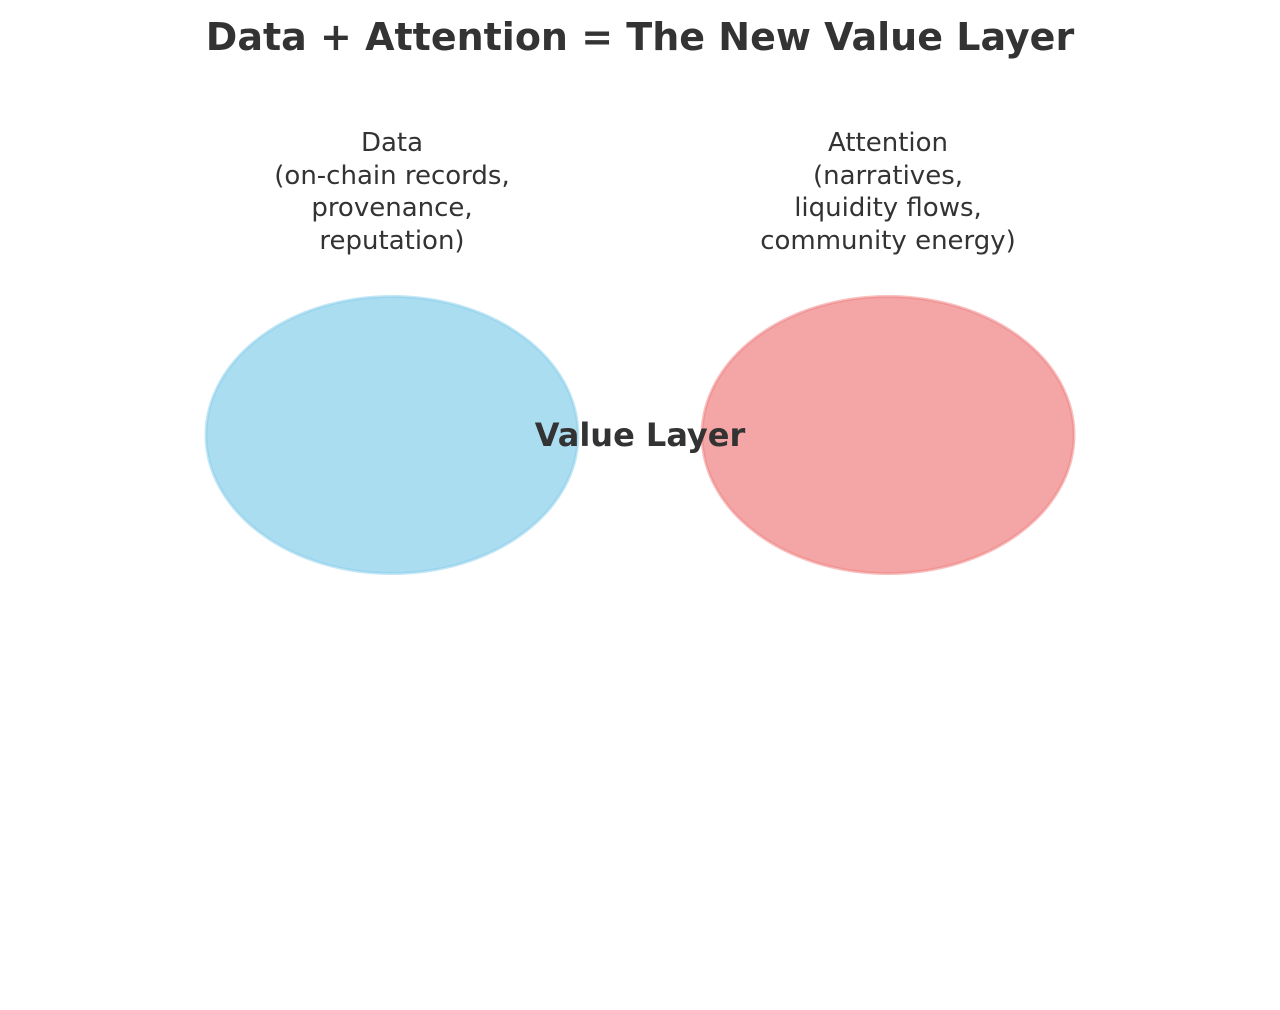 This screenshot has height=1010, width=1280. What do you see at coordinates (392, 143) in the screenshot?
I see `data-caption-line-1: Data` at bounding box center [392, 143].